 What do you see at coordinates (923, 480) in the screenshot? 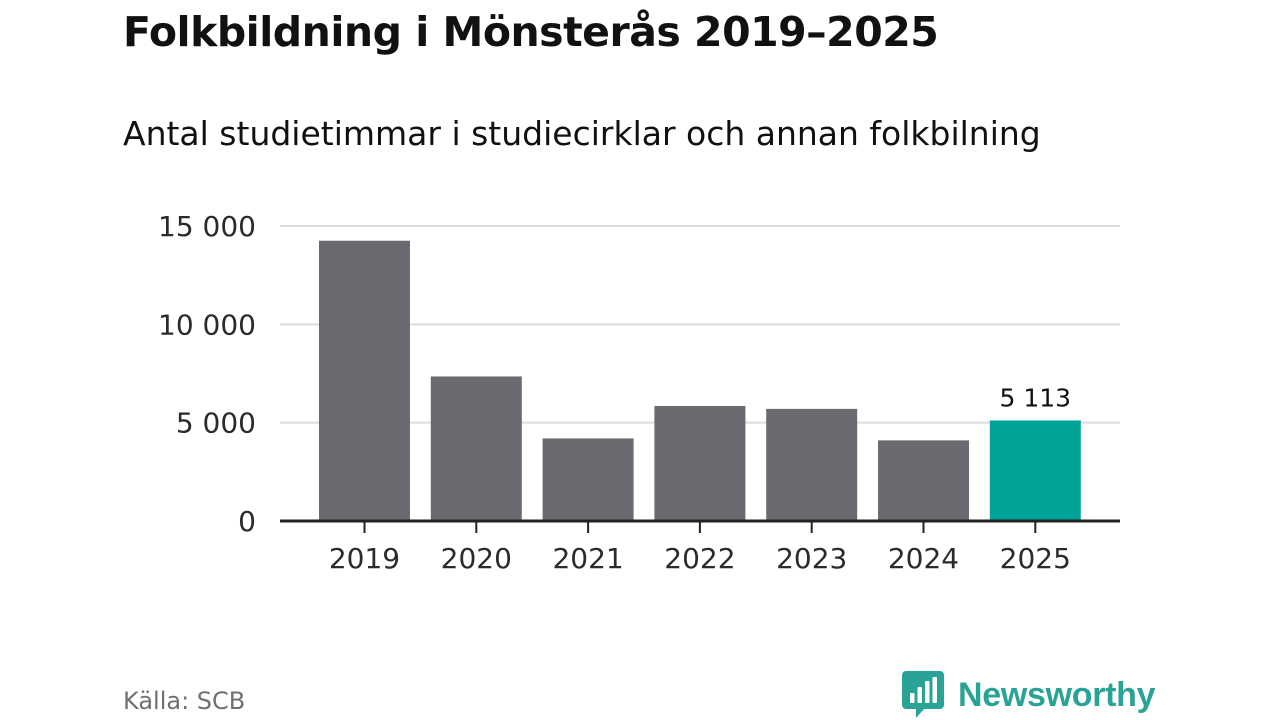
I see `bar-2024` at bounding box center [923, 480].